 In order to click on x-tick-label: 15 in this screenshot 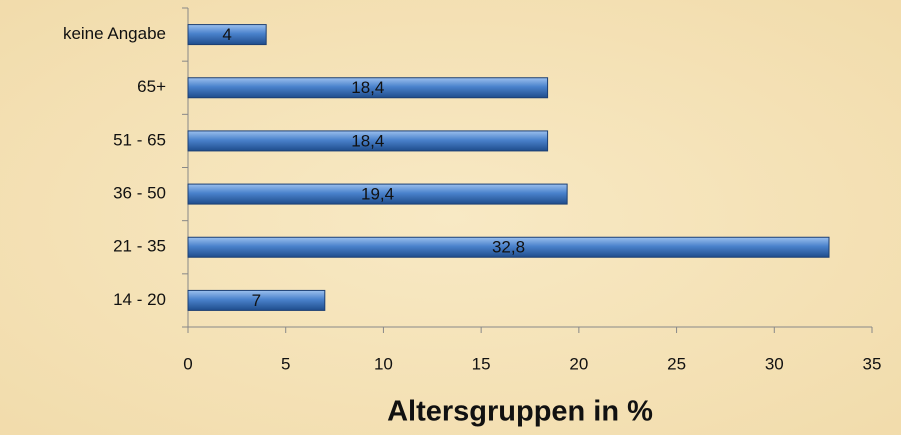, I will do `click(481, 363)`.